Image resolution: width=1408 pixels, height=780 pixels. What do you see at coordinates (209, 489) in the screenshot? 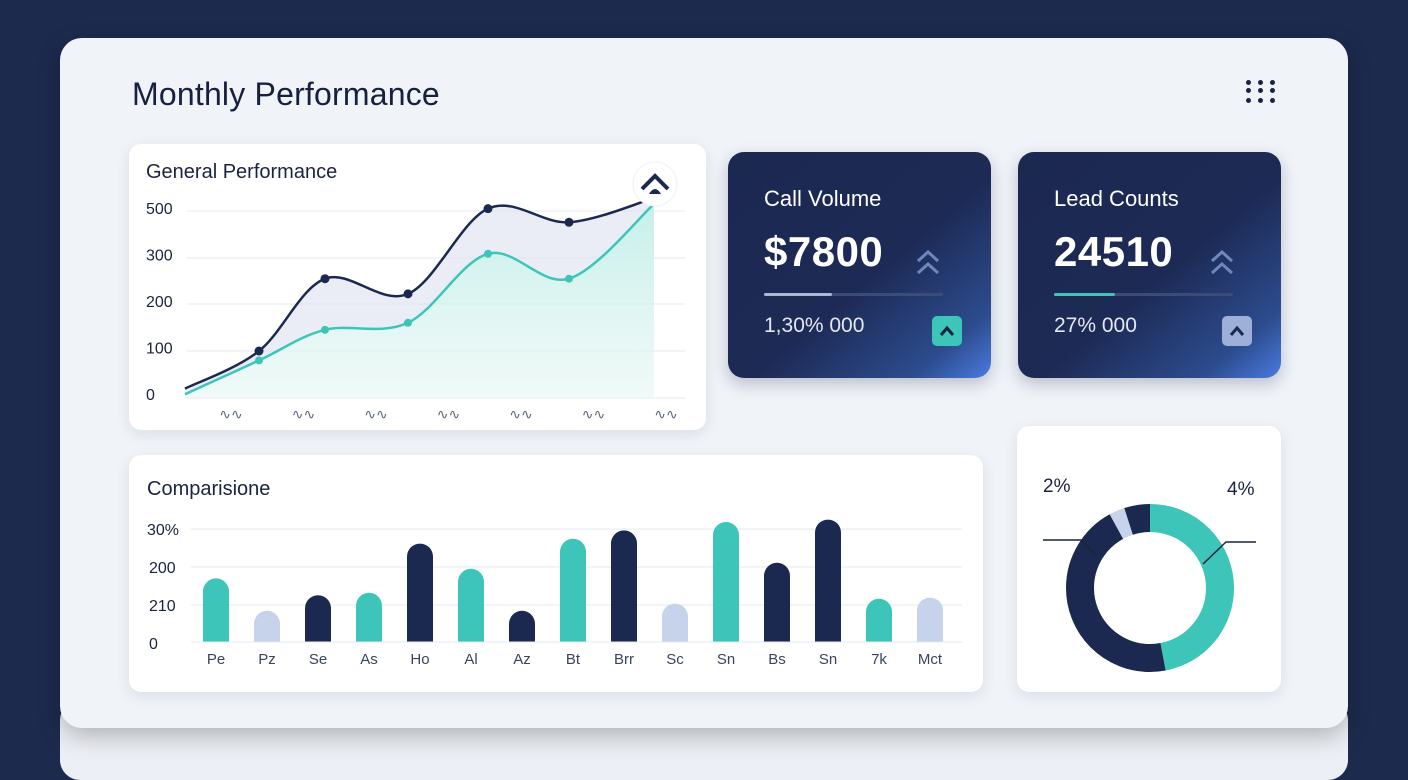
I see `comparison-title: Comparisione` at bounding box center [209, 489].